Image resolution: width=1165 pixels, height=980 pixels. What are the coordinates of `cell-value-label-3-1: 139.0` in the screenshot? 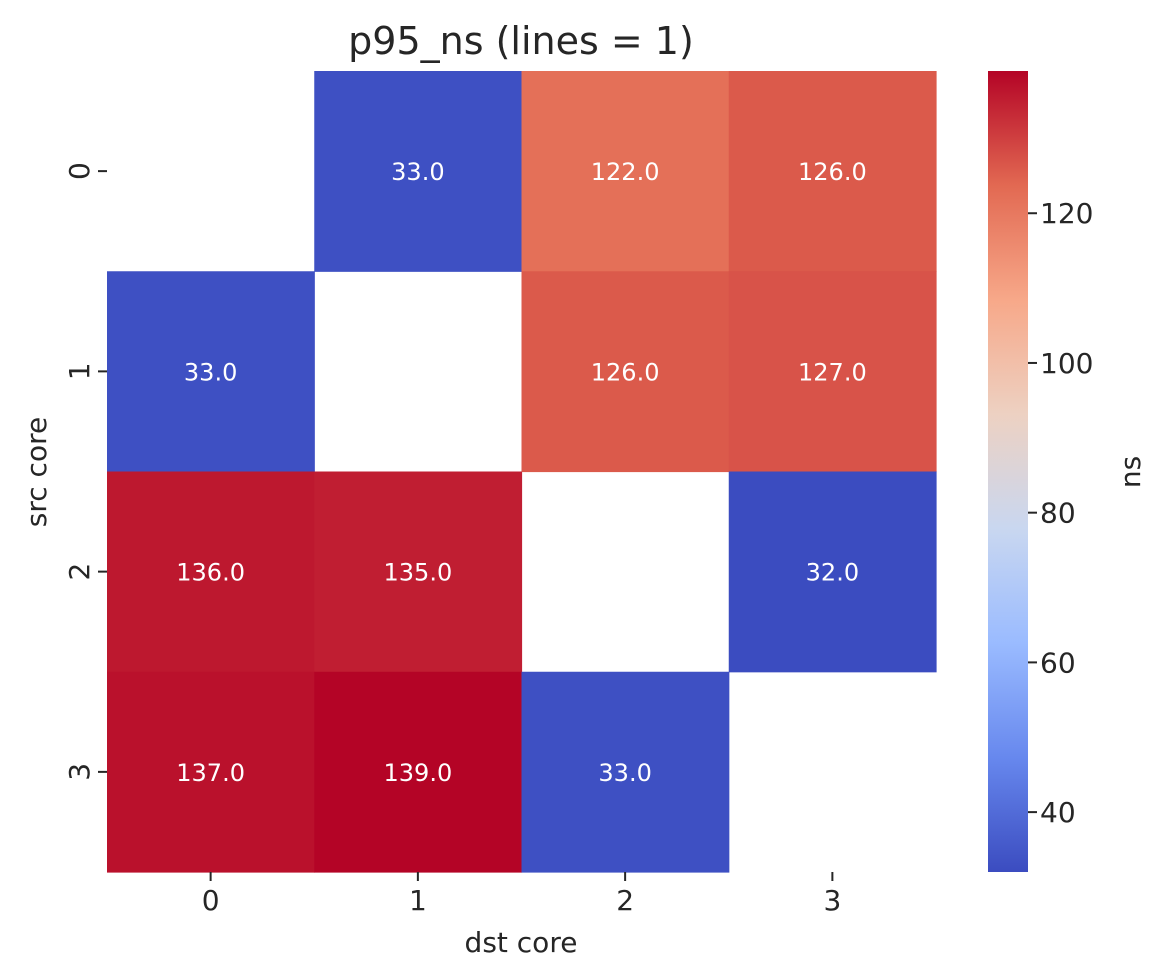 It's located at (418, 773).